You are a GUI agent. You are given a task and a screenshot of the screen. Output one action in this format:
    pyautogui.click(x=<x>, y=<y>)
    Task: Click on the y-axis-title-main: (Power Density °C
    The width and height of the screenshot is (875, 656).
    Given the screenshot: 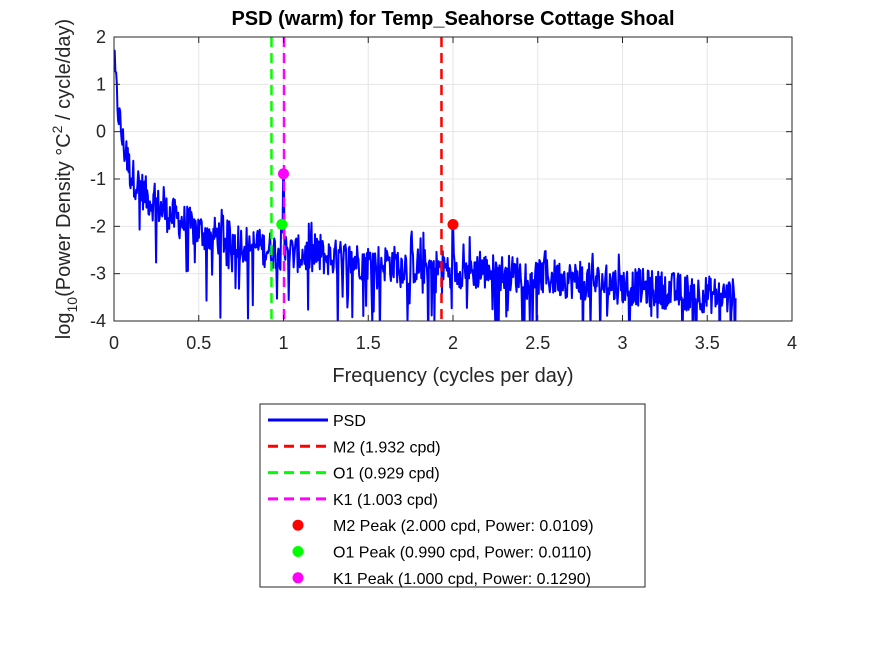 What is the action you would take?
    pyautogui.click(x=64, y=215)
    